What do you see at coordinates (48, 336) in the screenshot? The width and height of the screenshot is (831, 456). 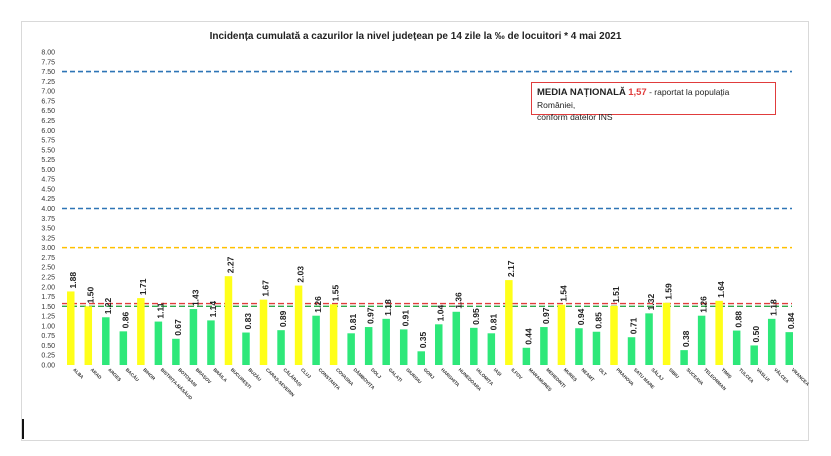 I see `y-tick-label: 0.75` at bounding box center [48, 336].